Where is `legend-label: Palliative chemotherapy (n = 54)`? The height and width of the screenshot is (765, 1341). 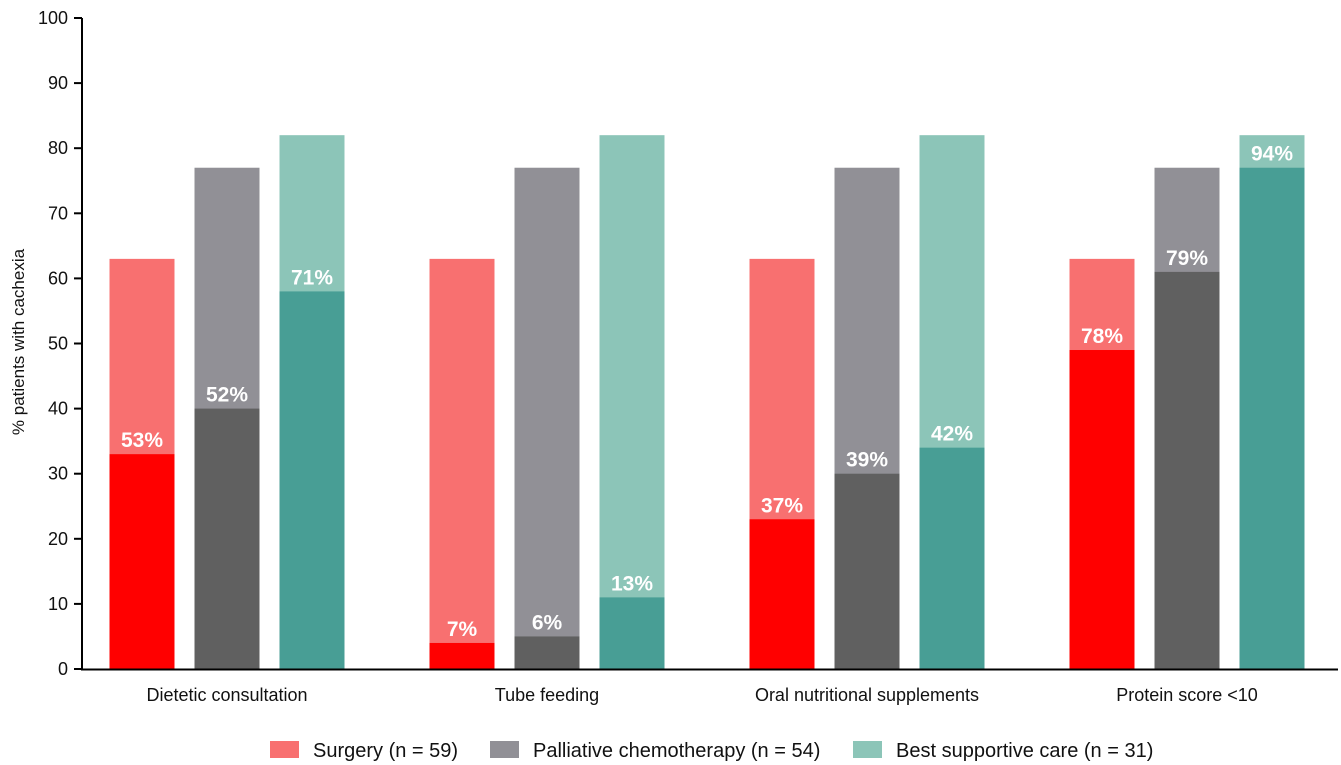 legend-label: Palliative chemotherapy (n = 54) is located at coordinates (676, 751).